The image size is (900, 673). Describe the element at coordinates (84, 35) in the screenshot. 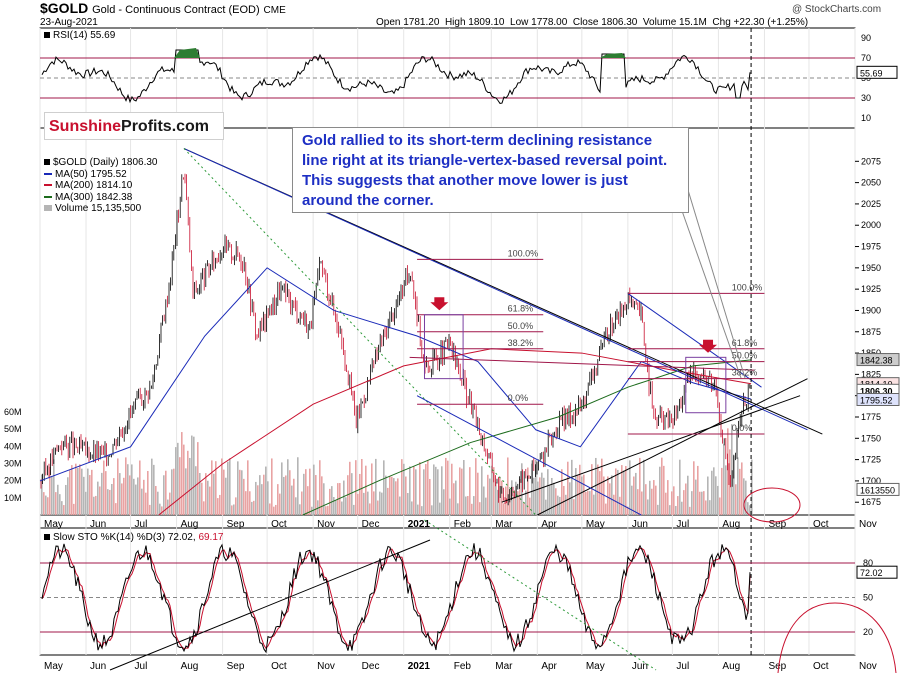

I see `rsi-label-text: RSI(14) 55.69` at that location.